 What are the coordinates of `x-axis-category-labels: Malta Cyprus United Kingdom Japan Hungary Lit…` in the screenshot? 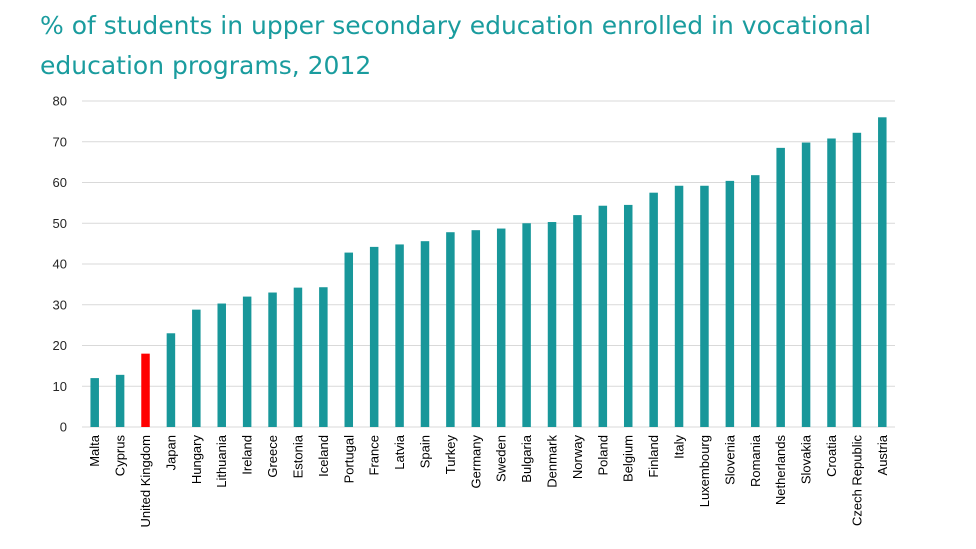 It's located at (488, 480).